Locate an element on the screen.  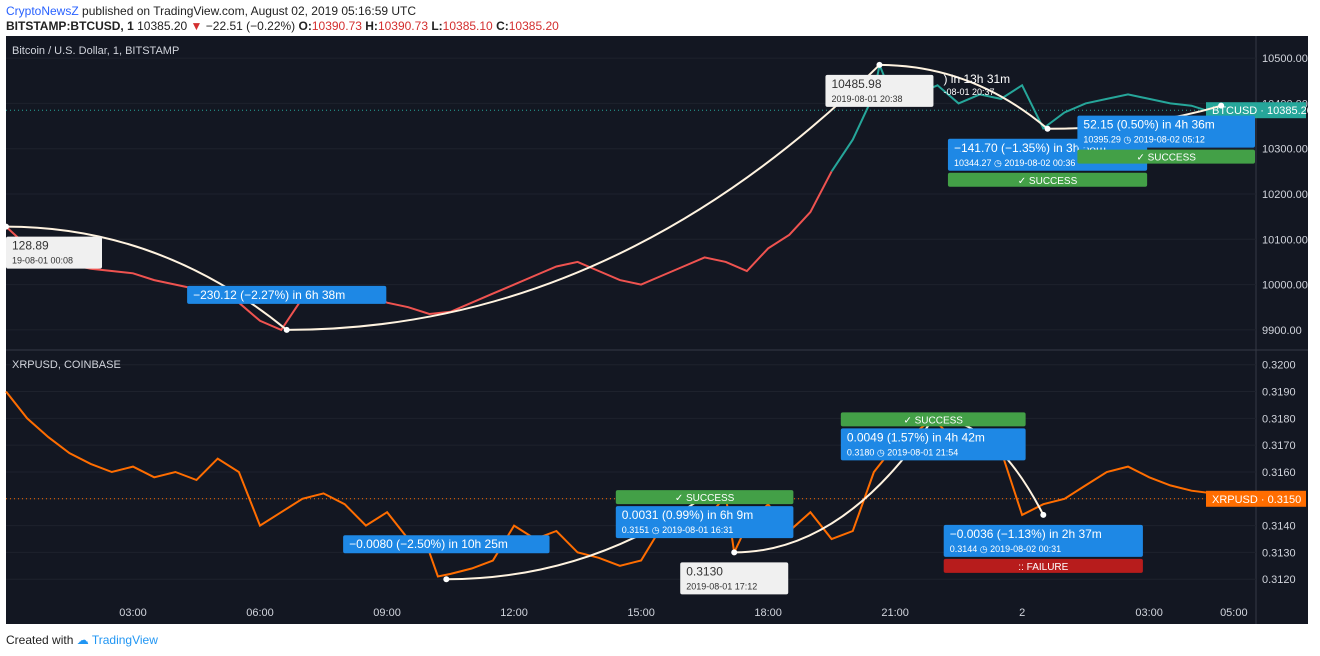
footer: Created with ☁ TradingView is located at coordinates (82, 640).